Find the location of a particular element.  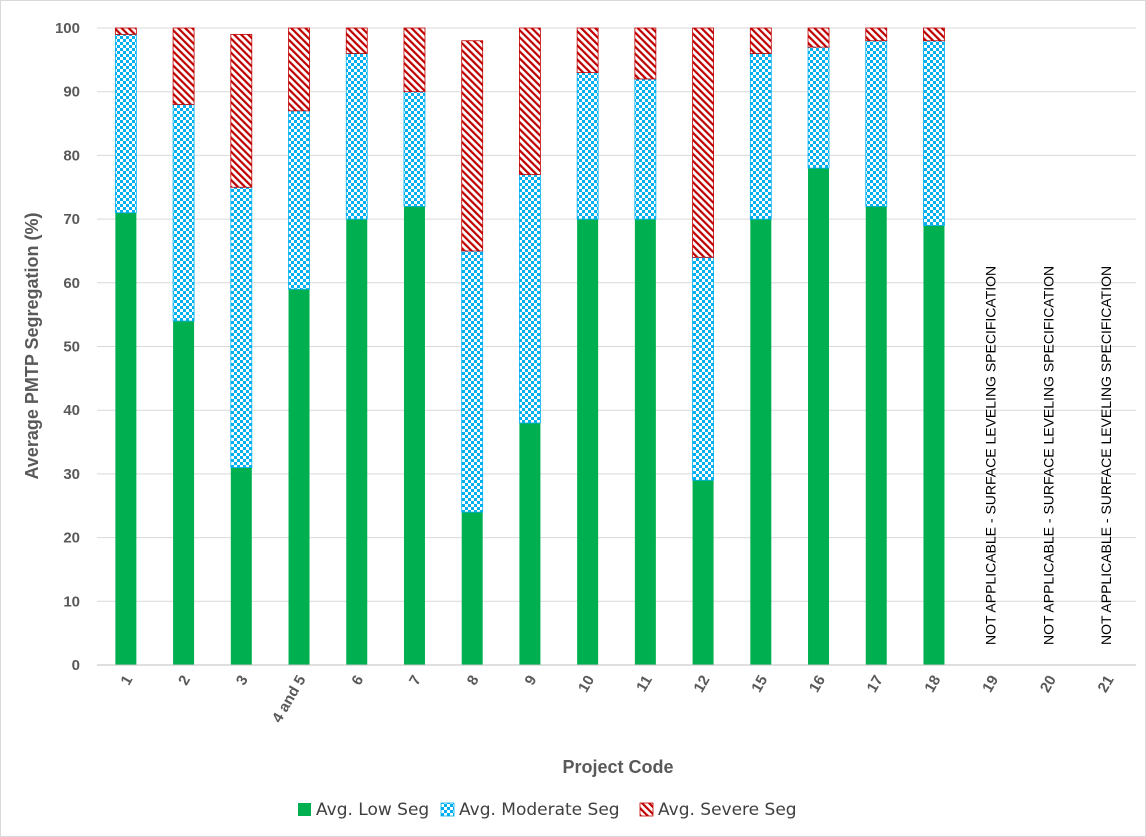

y-tick-label: 30 is located at coordinates (71, 474).